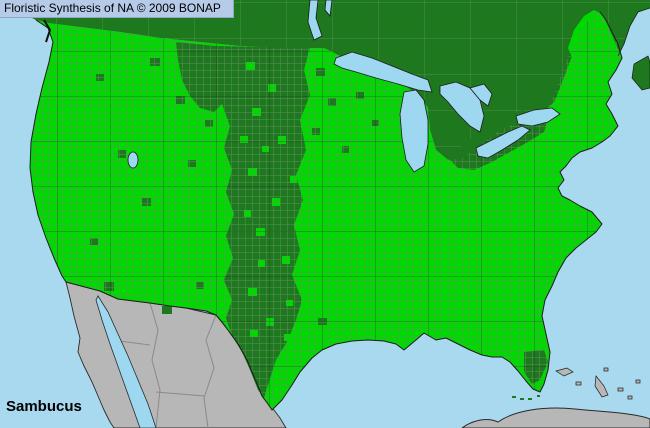  Describe the element at coordinates (328, 8) in the screenshot. I see `lake-manitoba` at that location.